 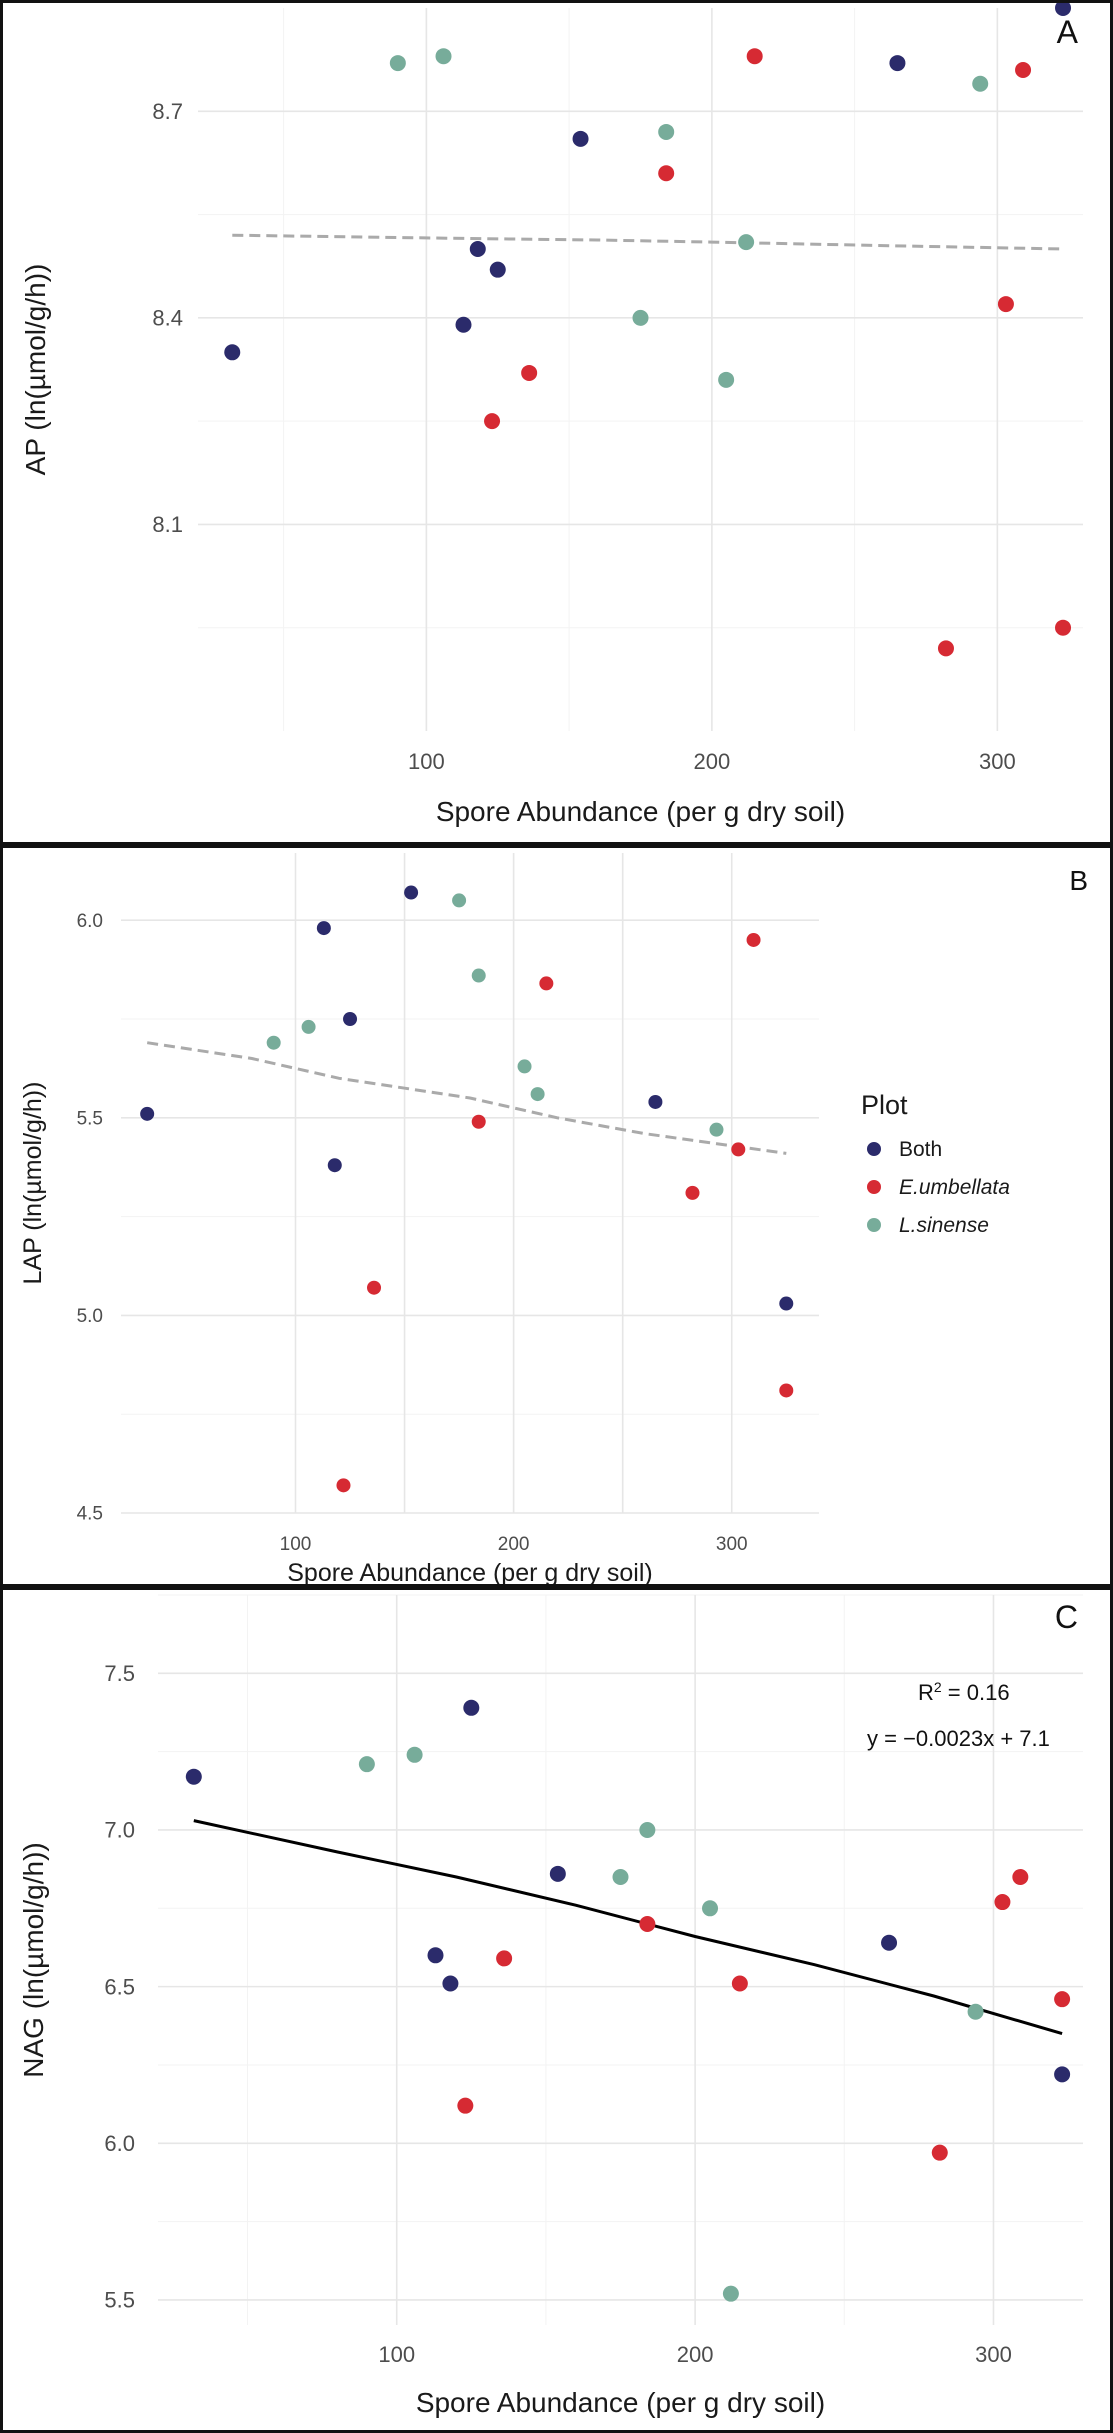 What do you see at coordinates (90, 1514) in the screenshot?
I see `y-tick-label: 4.5` at bounding box center [90, 1514].